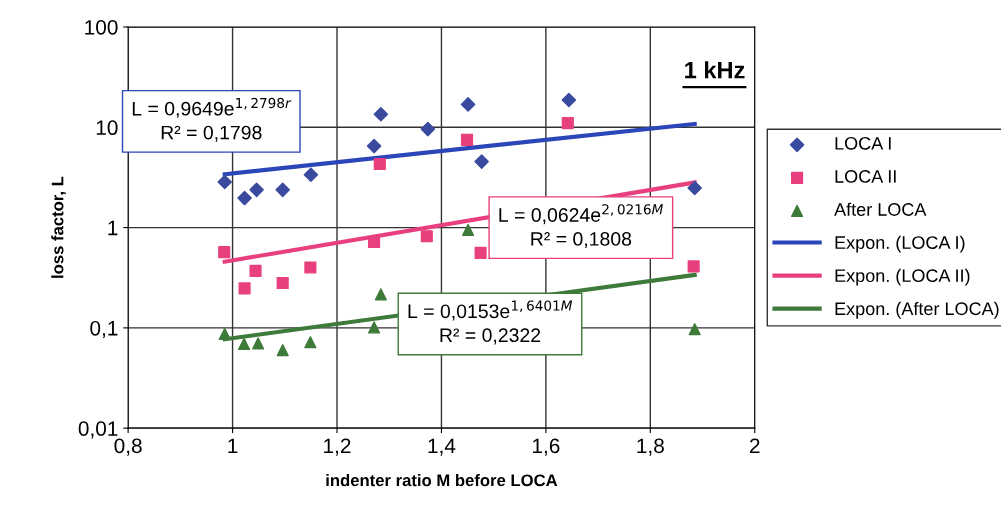  Describe the element at coordinates (490, 322) in the screenshot. I see `annotation: L = 0,0153e$^{1,6401M}$ R² = 0,2322` at that location.